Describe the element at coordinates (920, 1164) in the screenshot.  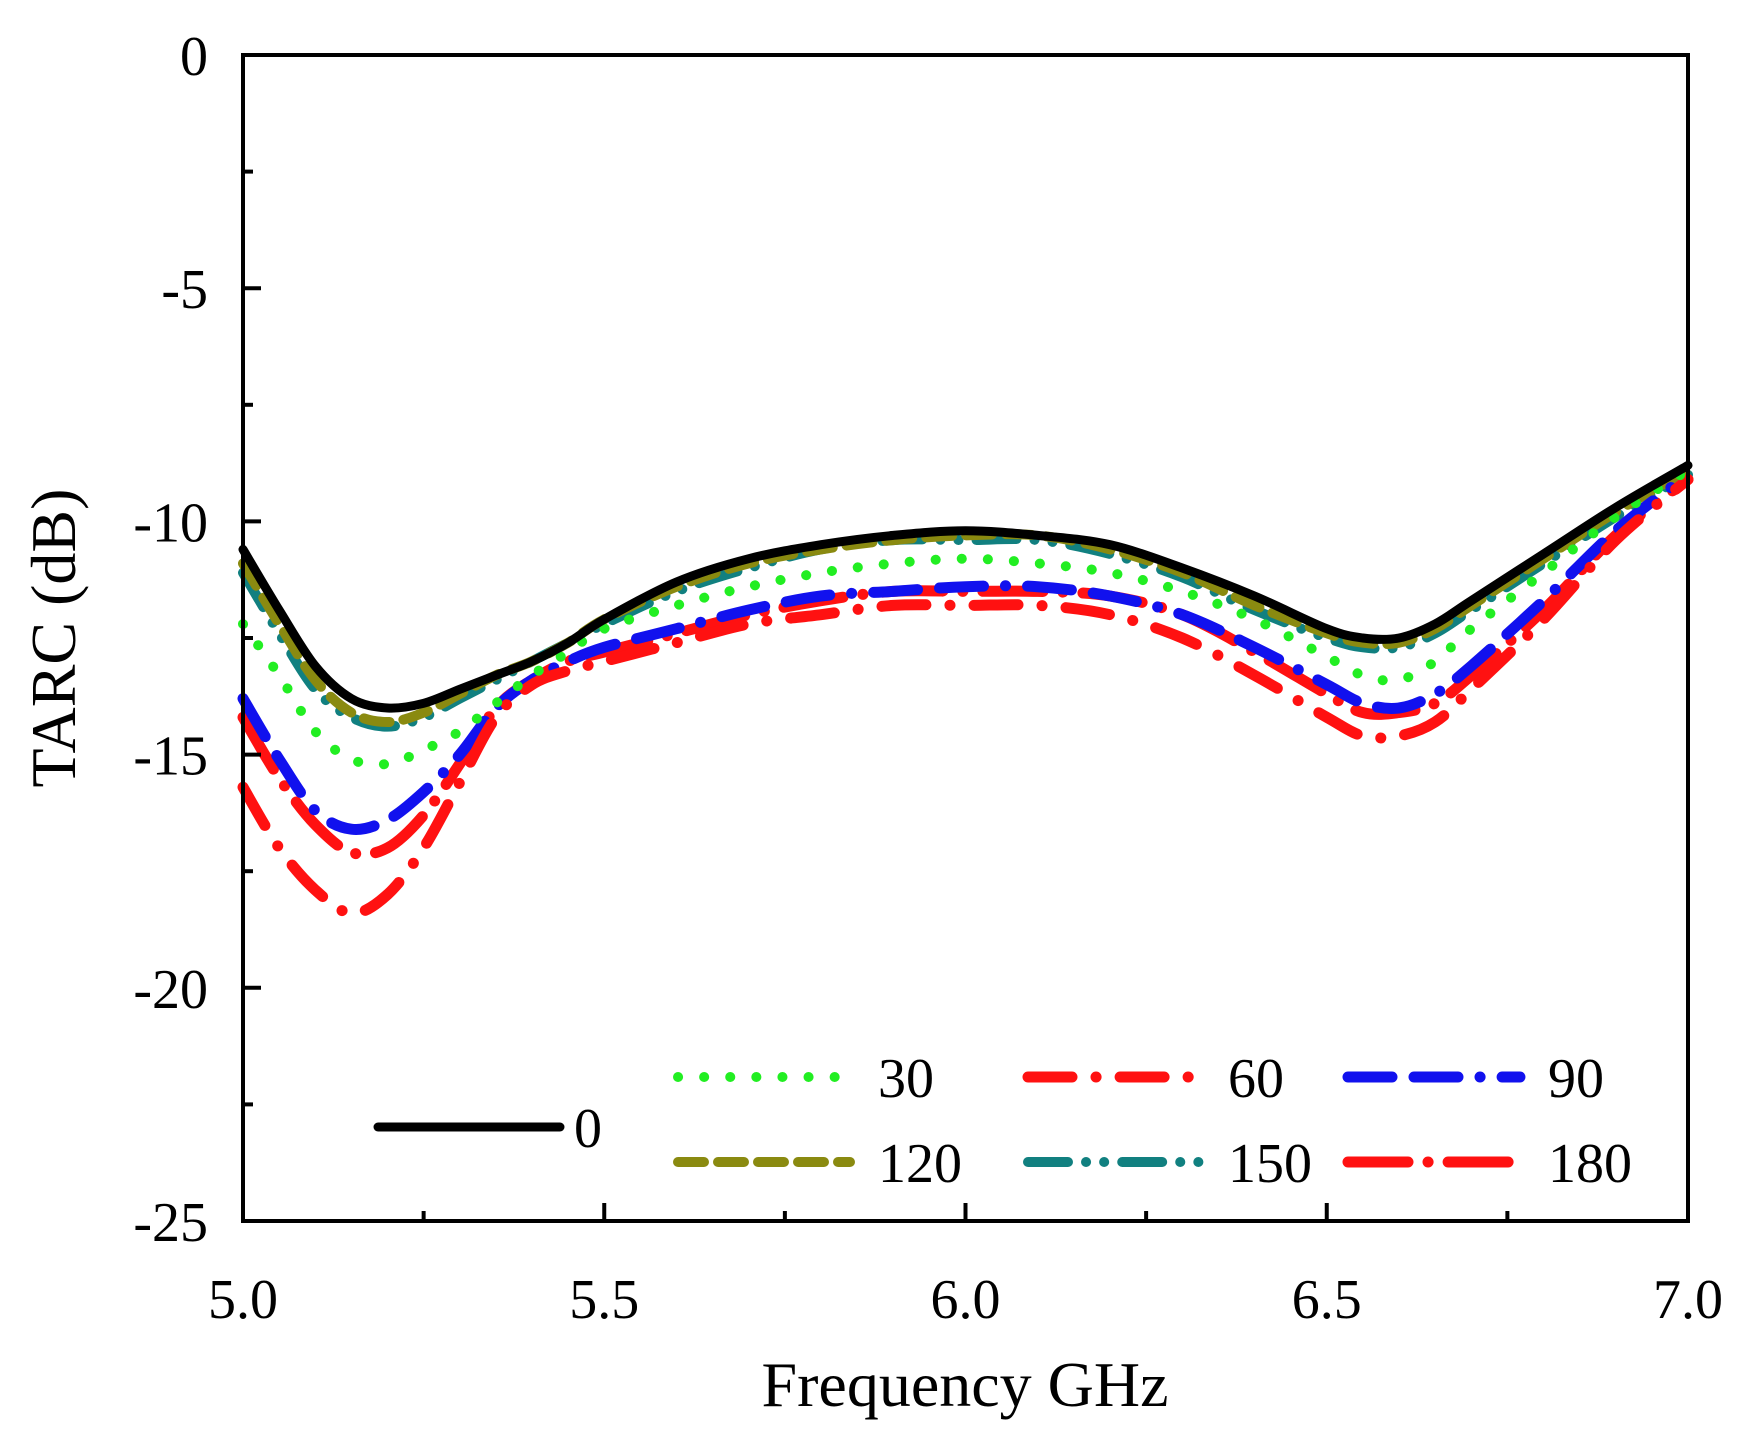
I see `legend-label-120: 120` at that location.